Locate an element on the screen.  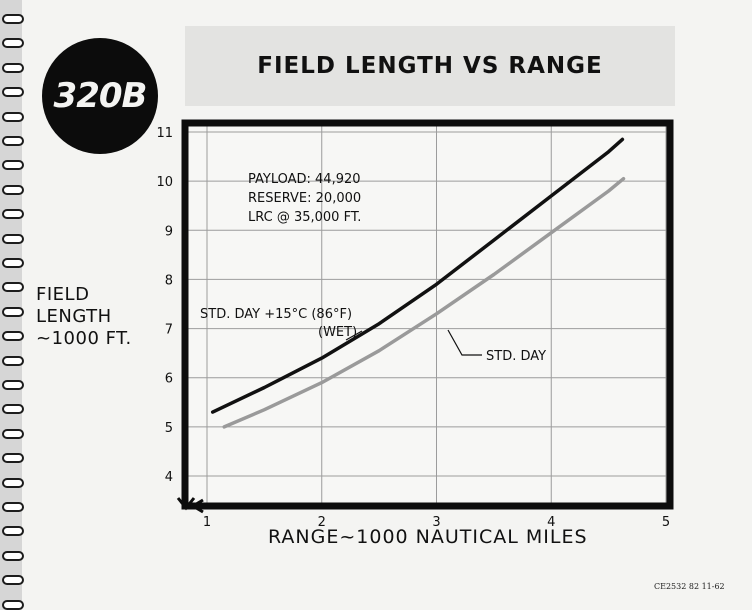
title-band: FIELD LENGTH VS RANGE is located at coordinates (430, 66).